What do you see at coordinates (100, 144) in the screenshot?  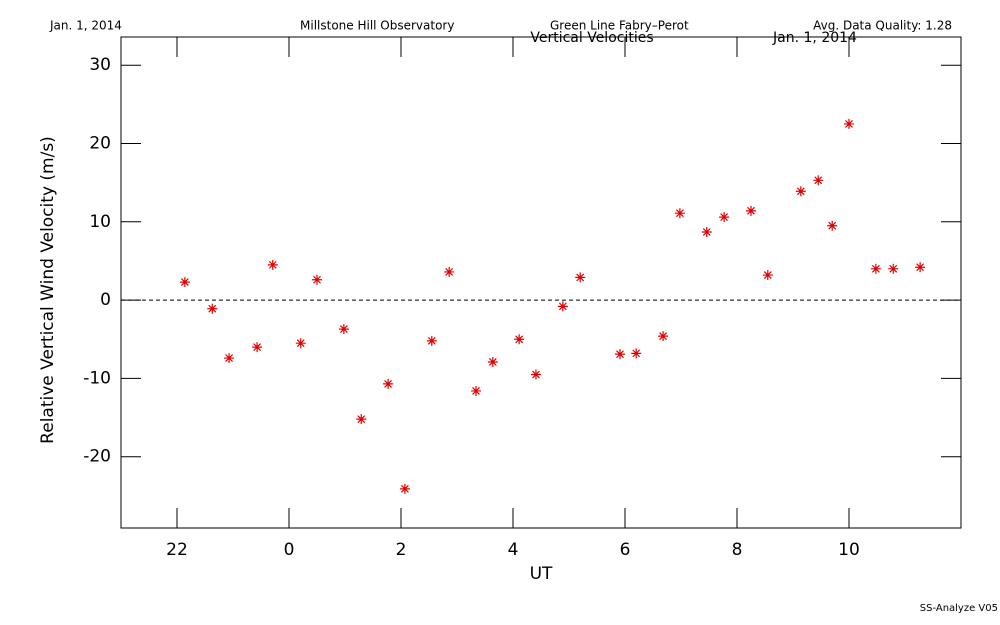 I see `y-tick-label: 20` at bounding box center [100, 144].